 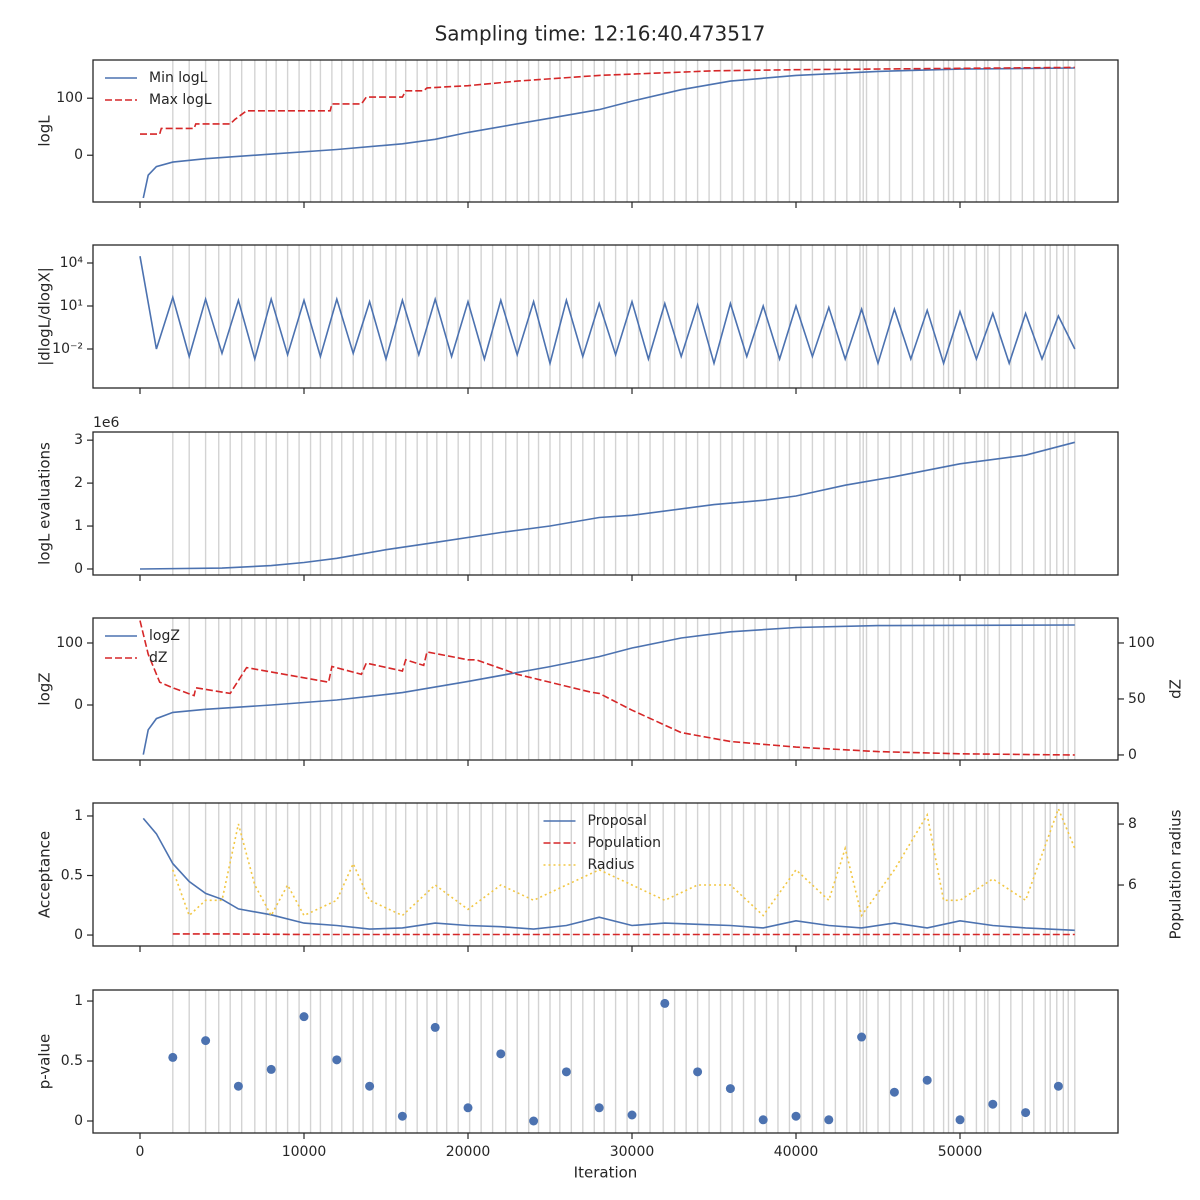 I want to click on legend-label: Max logL, so click(x=180, y=100).